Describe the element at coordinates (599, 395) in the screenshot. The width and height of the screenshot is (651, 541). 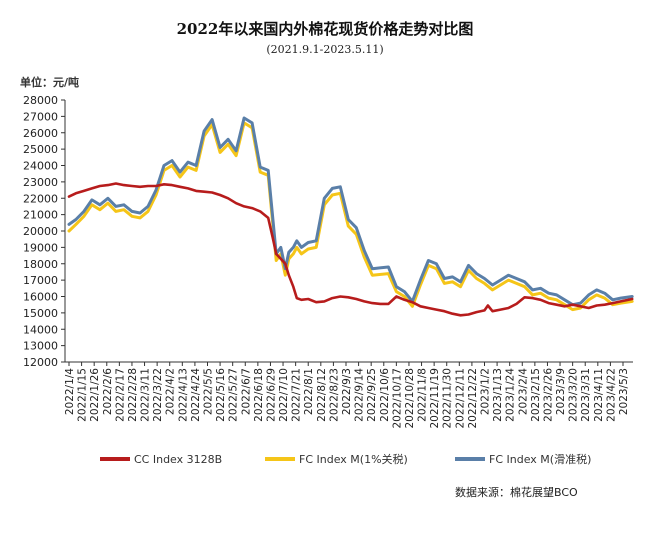
I see `x-tick-label: 2023/4/11` at that location.